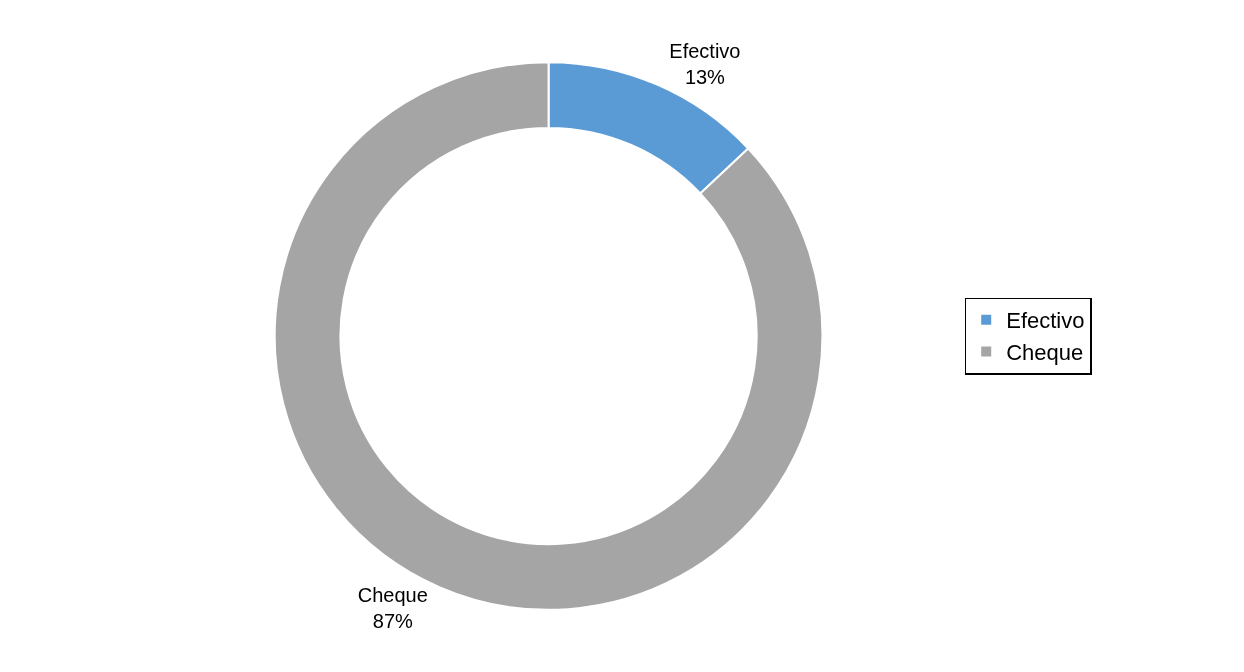 Image resolution: width=1244 pixels, height=672 pixels. Describe the element at coordinates (1045, 321) in the screenshot. I see `legend-label: Efectivo` at that location.